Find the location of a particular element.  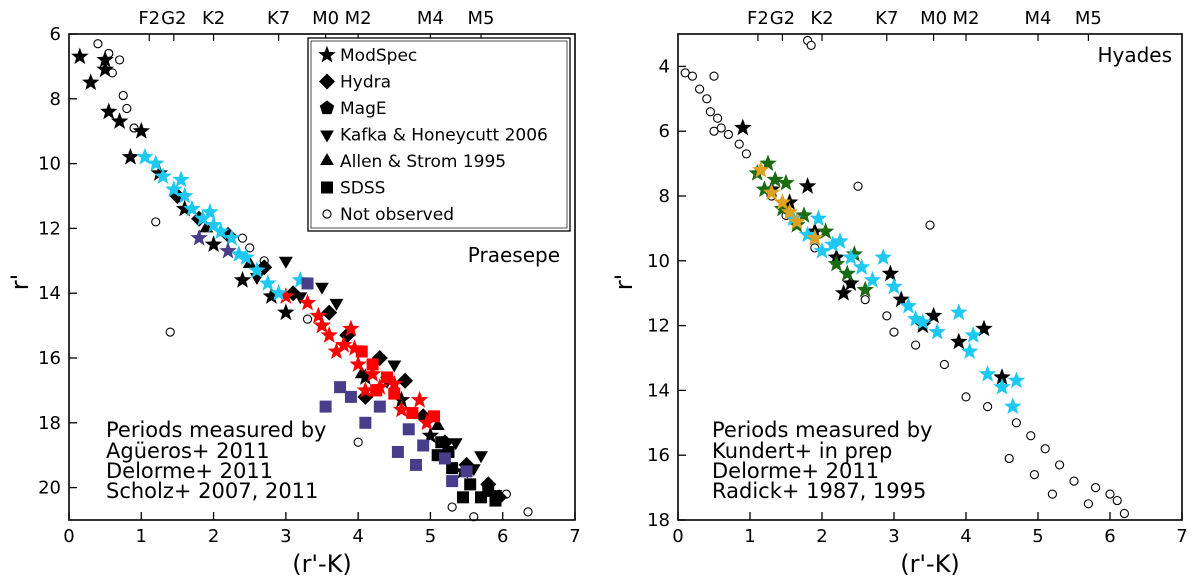

spectral-type-label: M0 is located at coordinates (933, 18).